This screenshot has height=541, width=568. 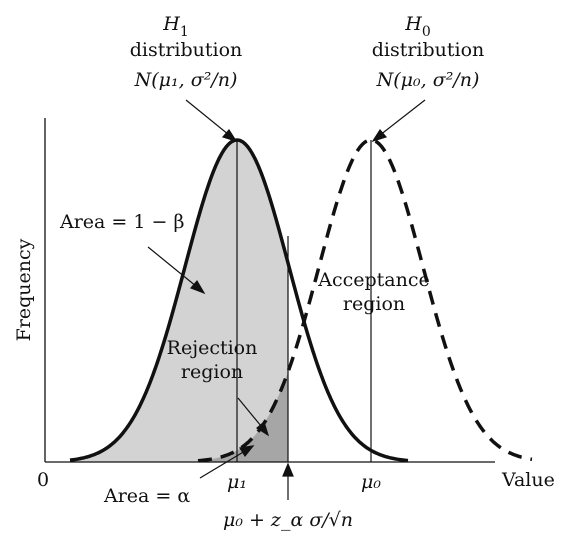 I want to click on h1-pointer-line, so click(x=210, y=119).